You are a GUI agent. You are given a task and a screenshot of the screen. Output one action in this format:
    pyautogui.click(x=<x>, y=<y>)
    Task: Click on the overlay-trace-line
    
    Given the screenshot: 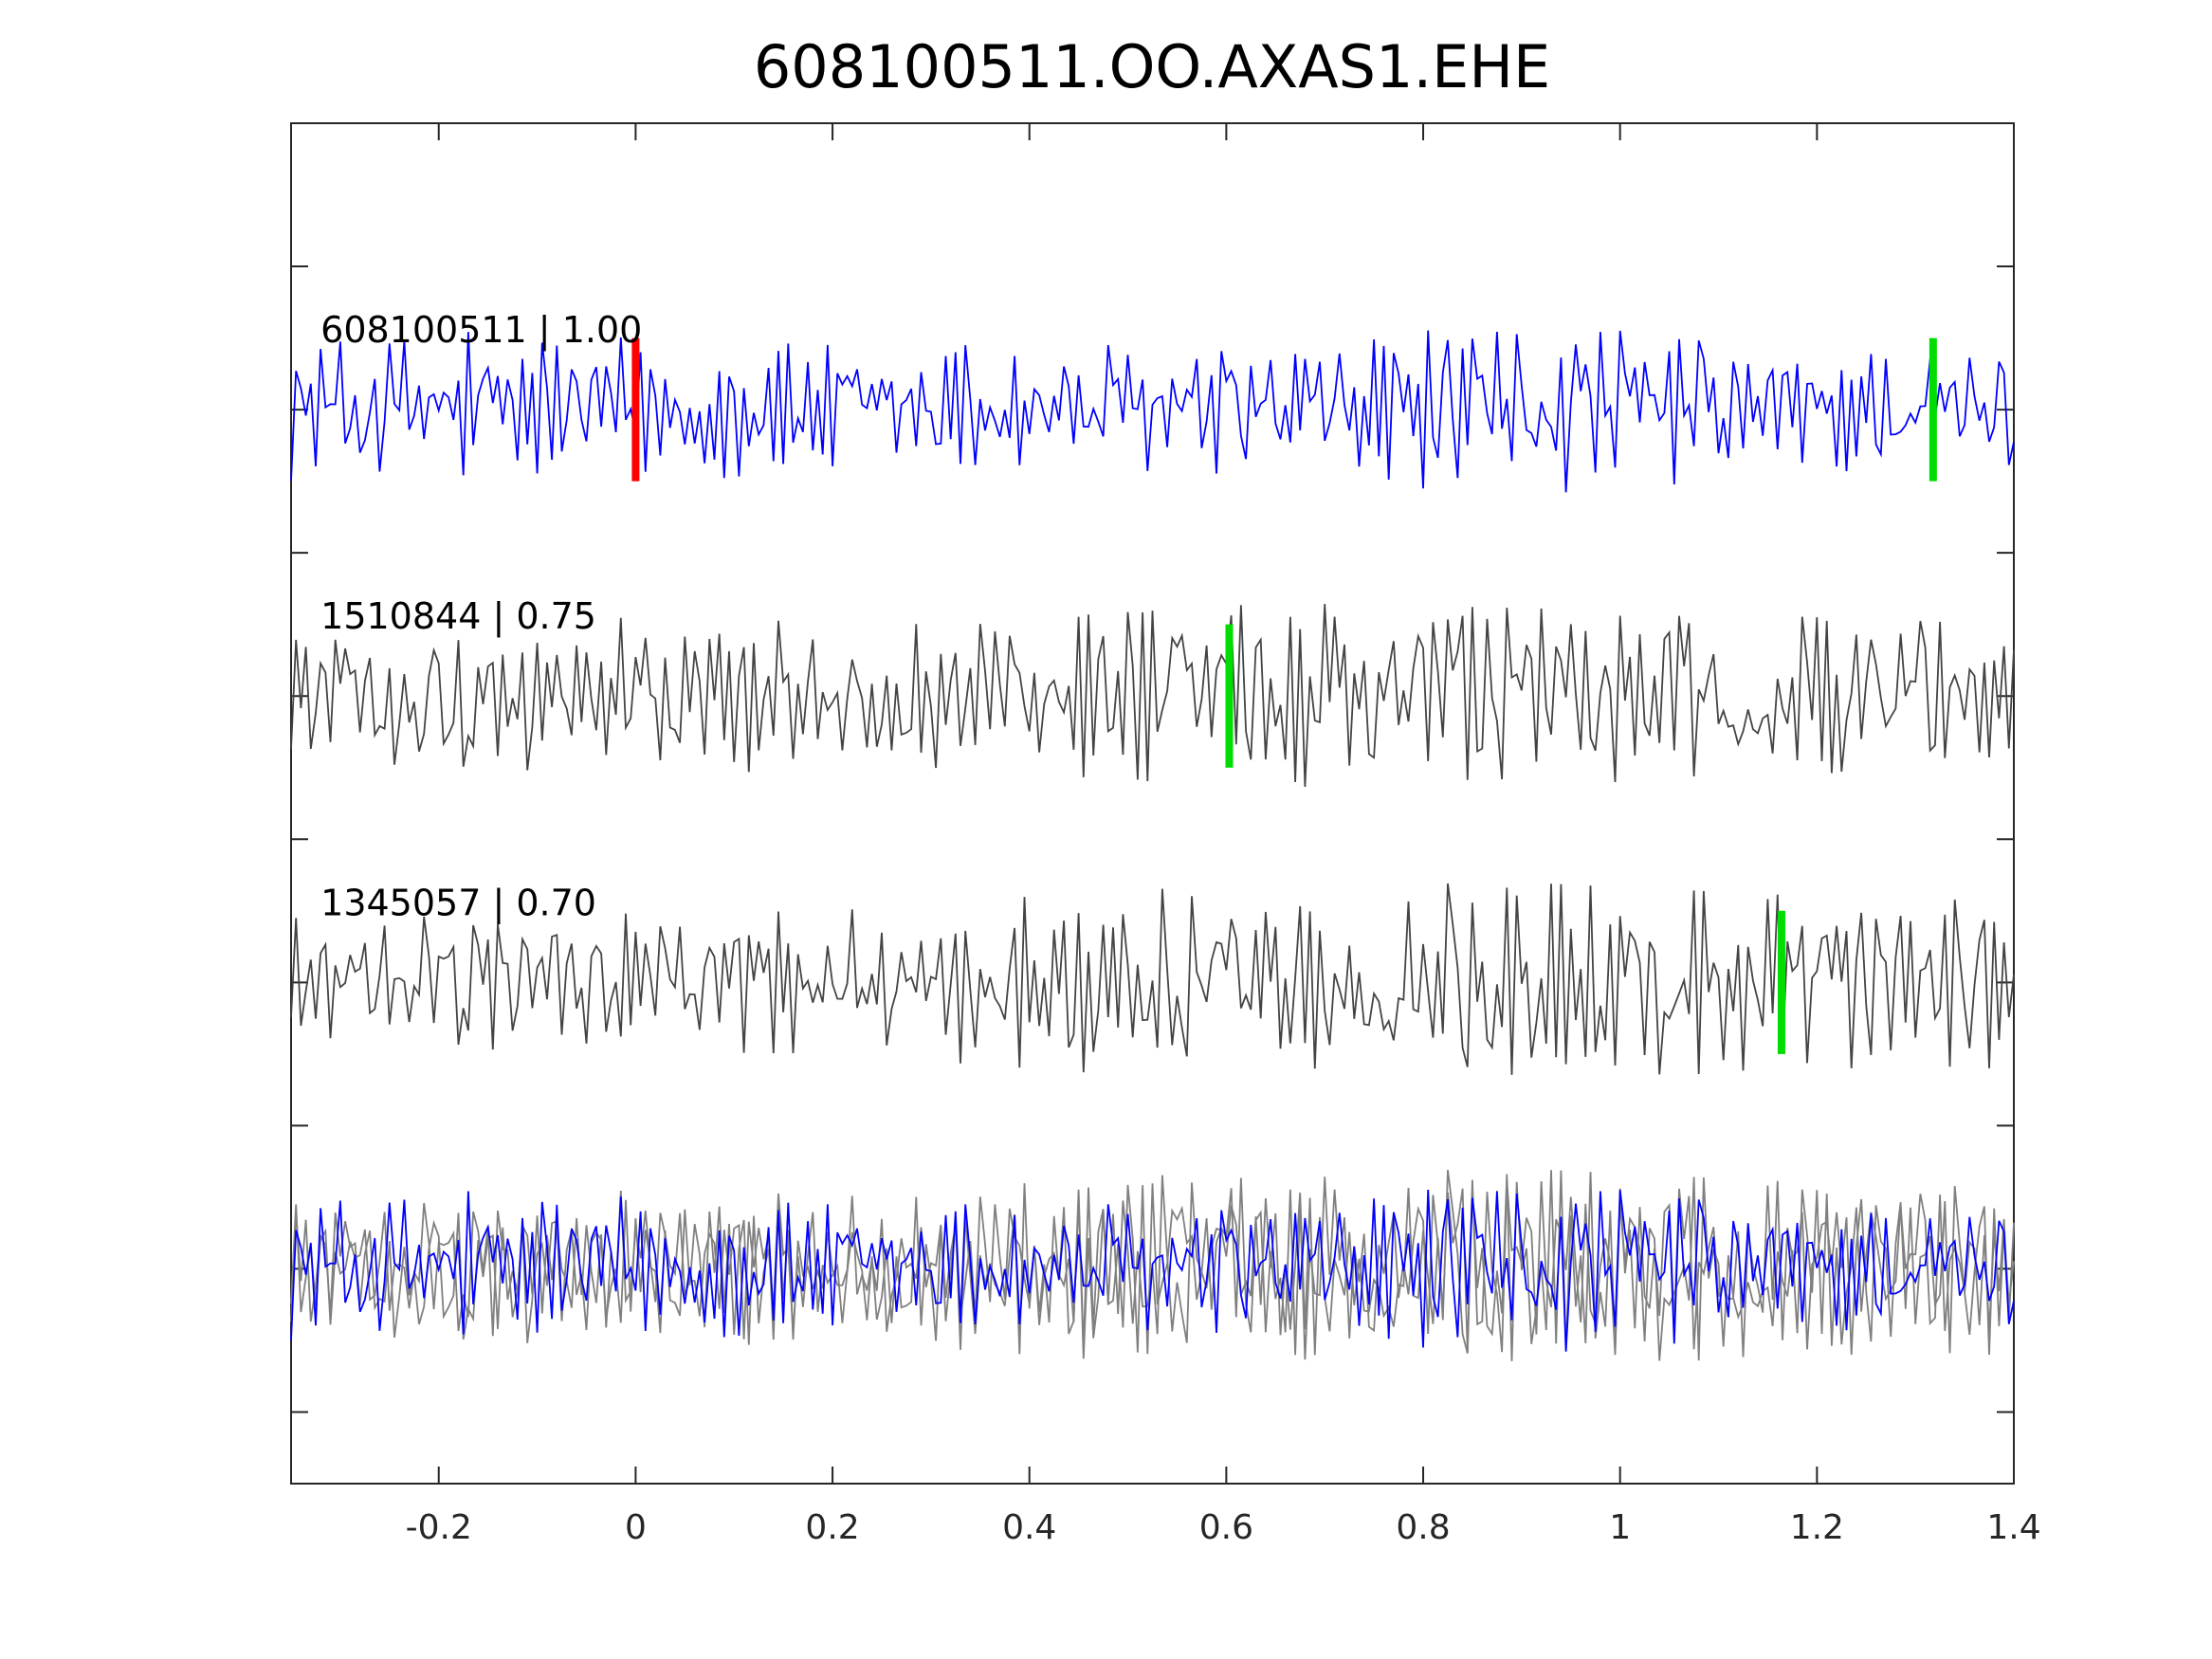 What is the action you would take?
    pyautogui.click(x=1152, y=1270)
    